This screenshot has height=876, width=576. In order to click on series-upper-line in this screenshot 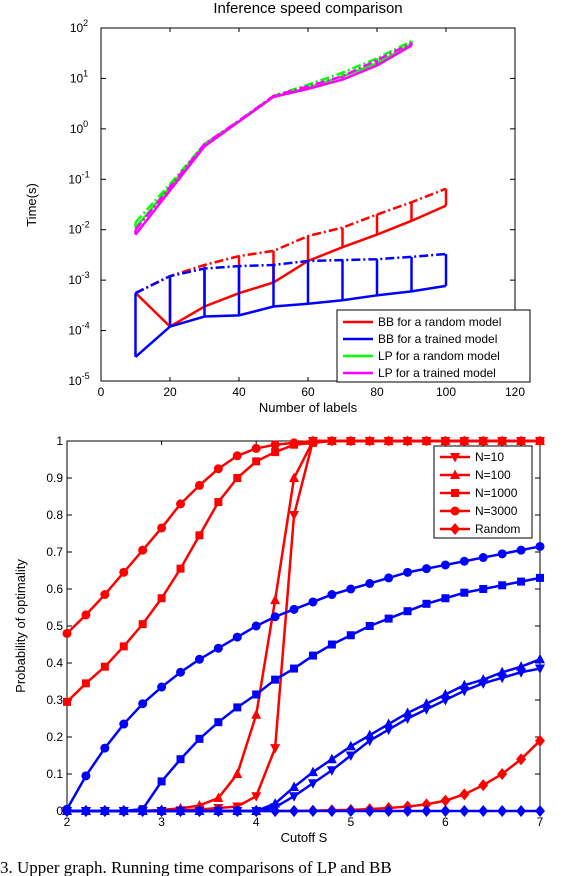, I will do `click(290, 240)`.